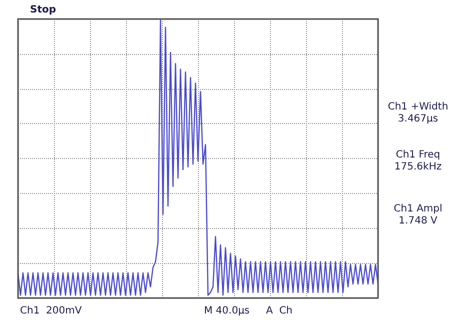 This screenshot has width=460, height=325. What do you see at coordinates (43, 10) in the screenshot?
I see `text: Stop` at bounding box center [43, 10].